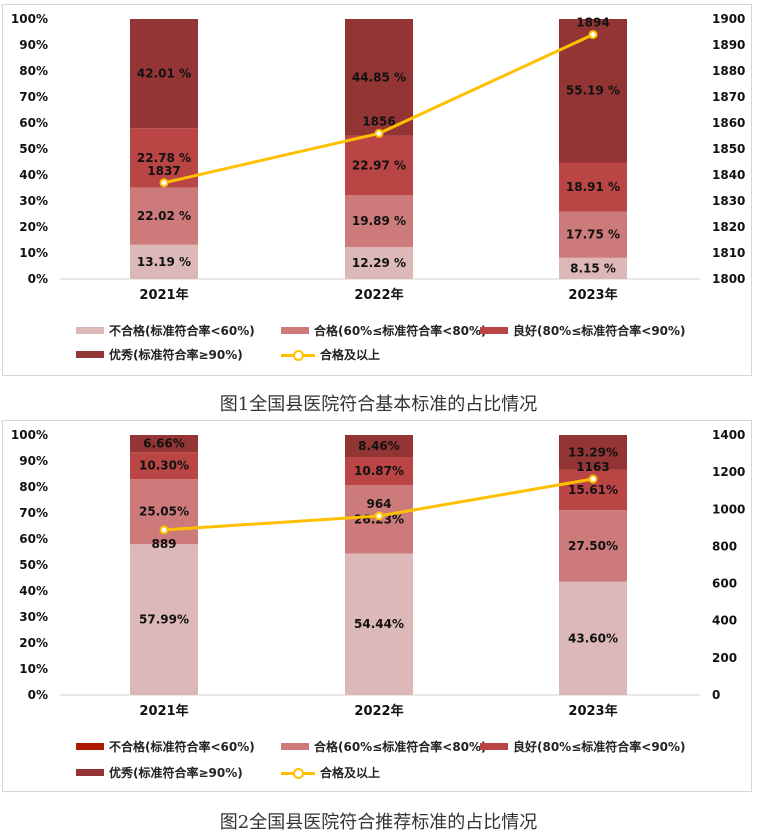 This screenshot has height=834, width=757. What do you see at coordinates (350, 773) in the screenshot?
I see `legend-label: 合格及以上` at bounding box center [350, 773].